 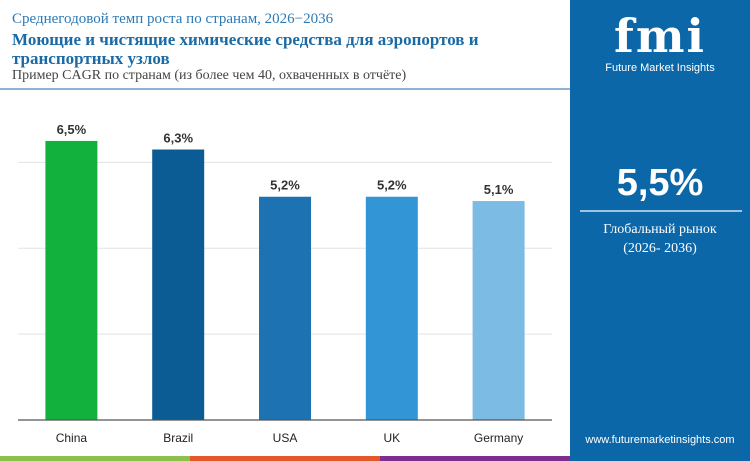 I want to click on footer-stripe-green, so click(x=95, y=458).